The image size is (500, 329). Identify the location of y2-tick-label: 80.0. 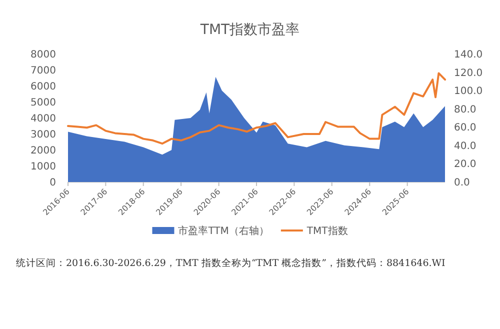
(465, 110).